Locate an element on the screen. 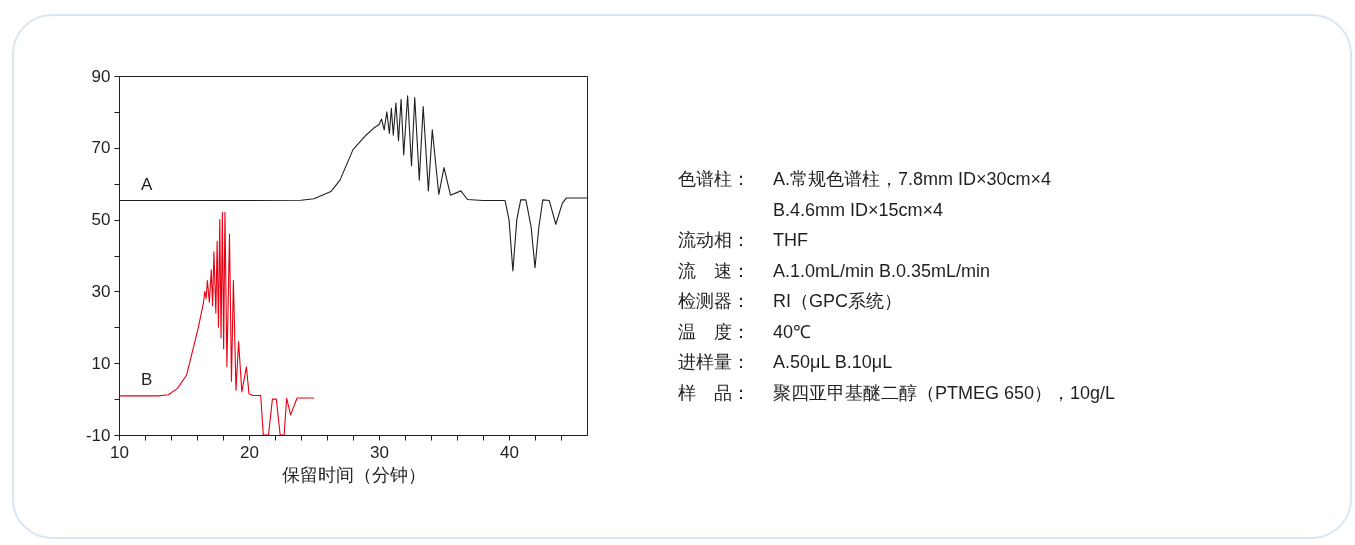 This screenshot has height=545, width=1355. text: 检测器： RI（GPC系统） is located at coordinates (790, 301).